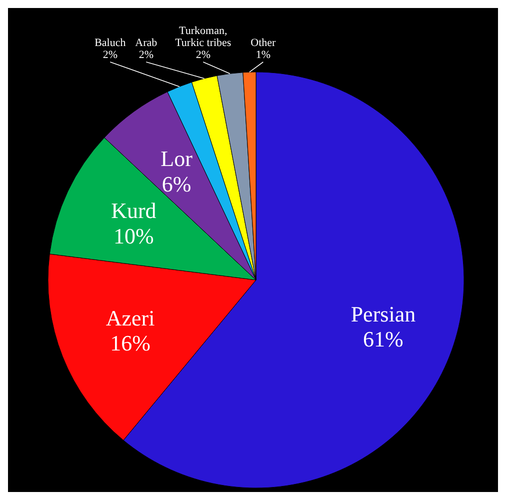 The width and height of the screenshot is (506, 500). What do you see at coordinates (146, 43) in the screenshot?
I see `slice-label: Arab` at bounding box center [146, 43].